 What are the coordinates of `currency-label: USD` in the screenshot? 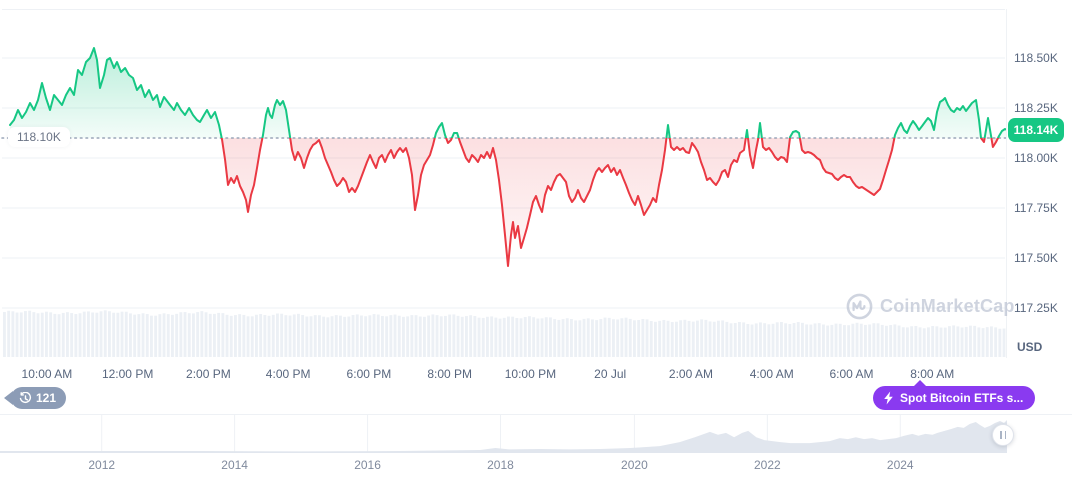 It's located at (1030, 347).